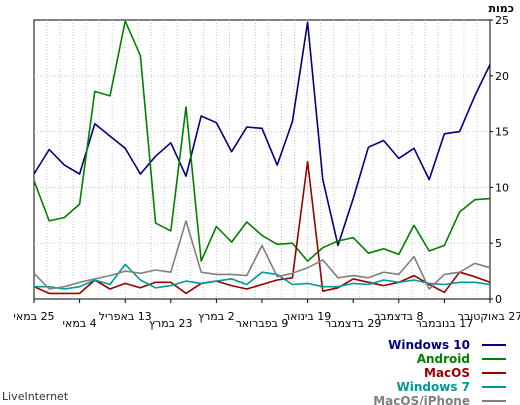 The image size is (520, 405). What do you see at coordinates (499, 160) in the screenshot?
I see `y-axis: 0 5 10 15 20 25` at bounding box center [499, 160].